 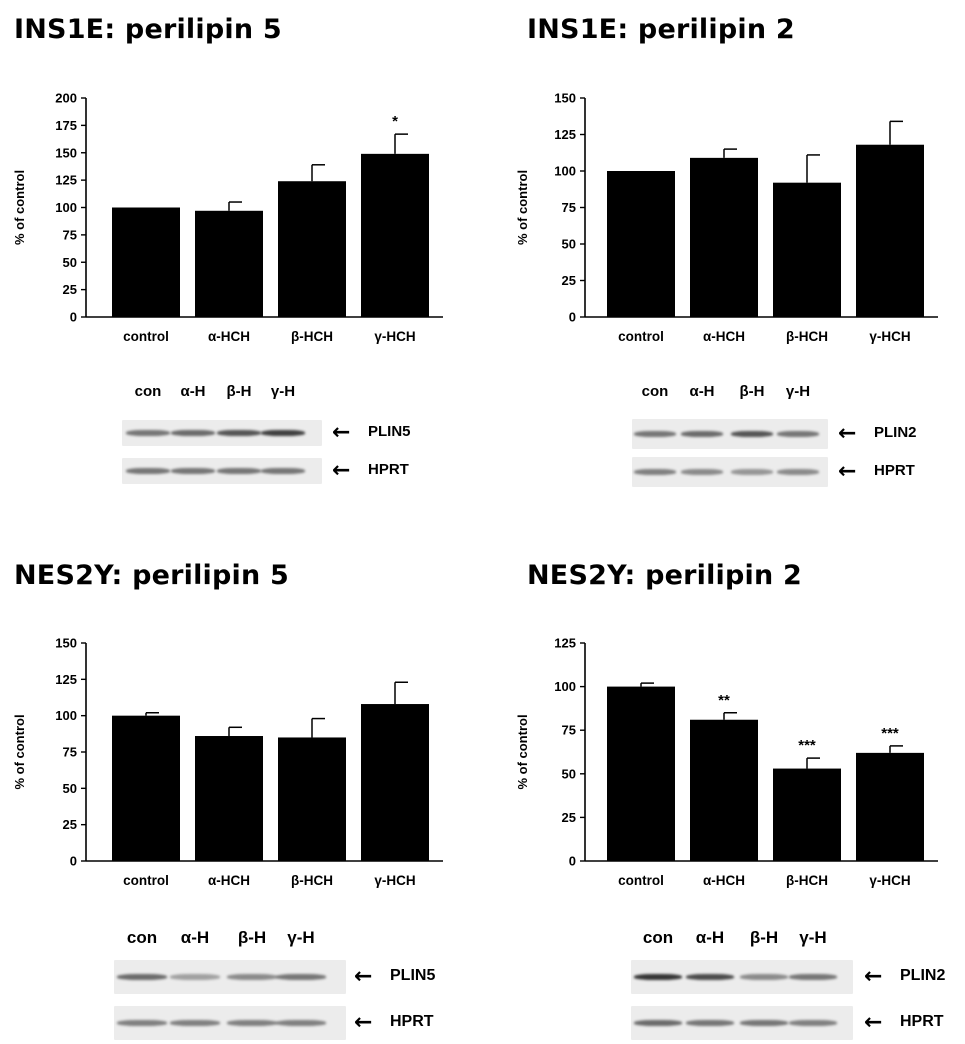 What do you see at coordinates (724, 700) in the screenshot?
I see `significance-mark: **` at bounding box center [724, 700].